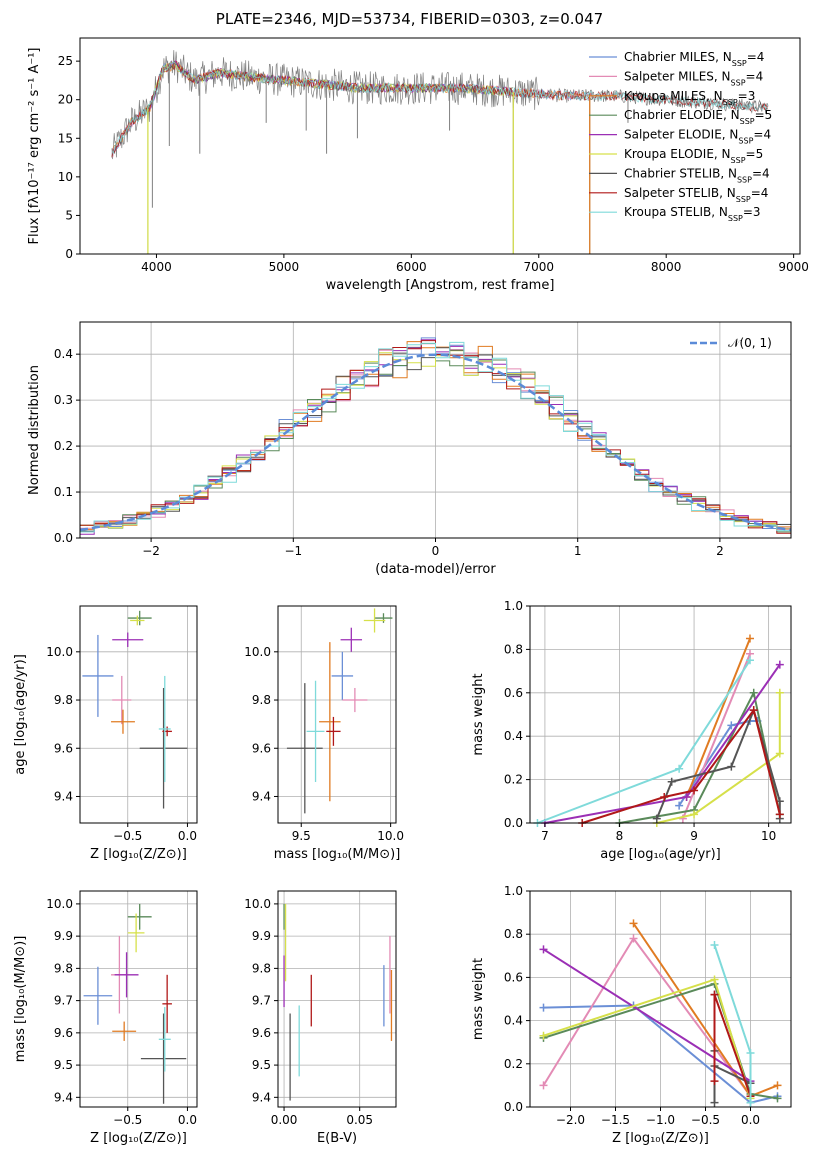  What do you see at coordinates (720, 551) in the screenshot?
I see `x-tick-label: 2` at bounding box center [720, 551].